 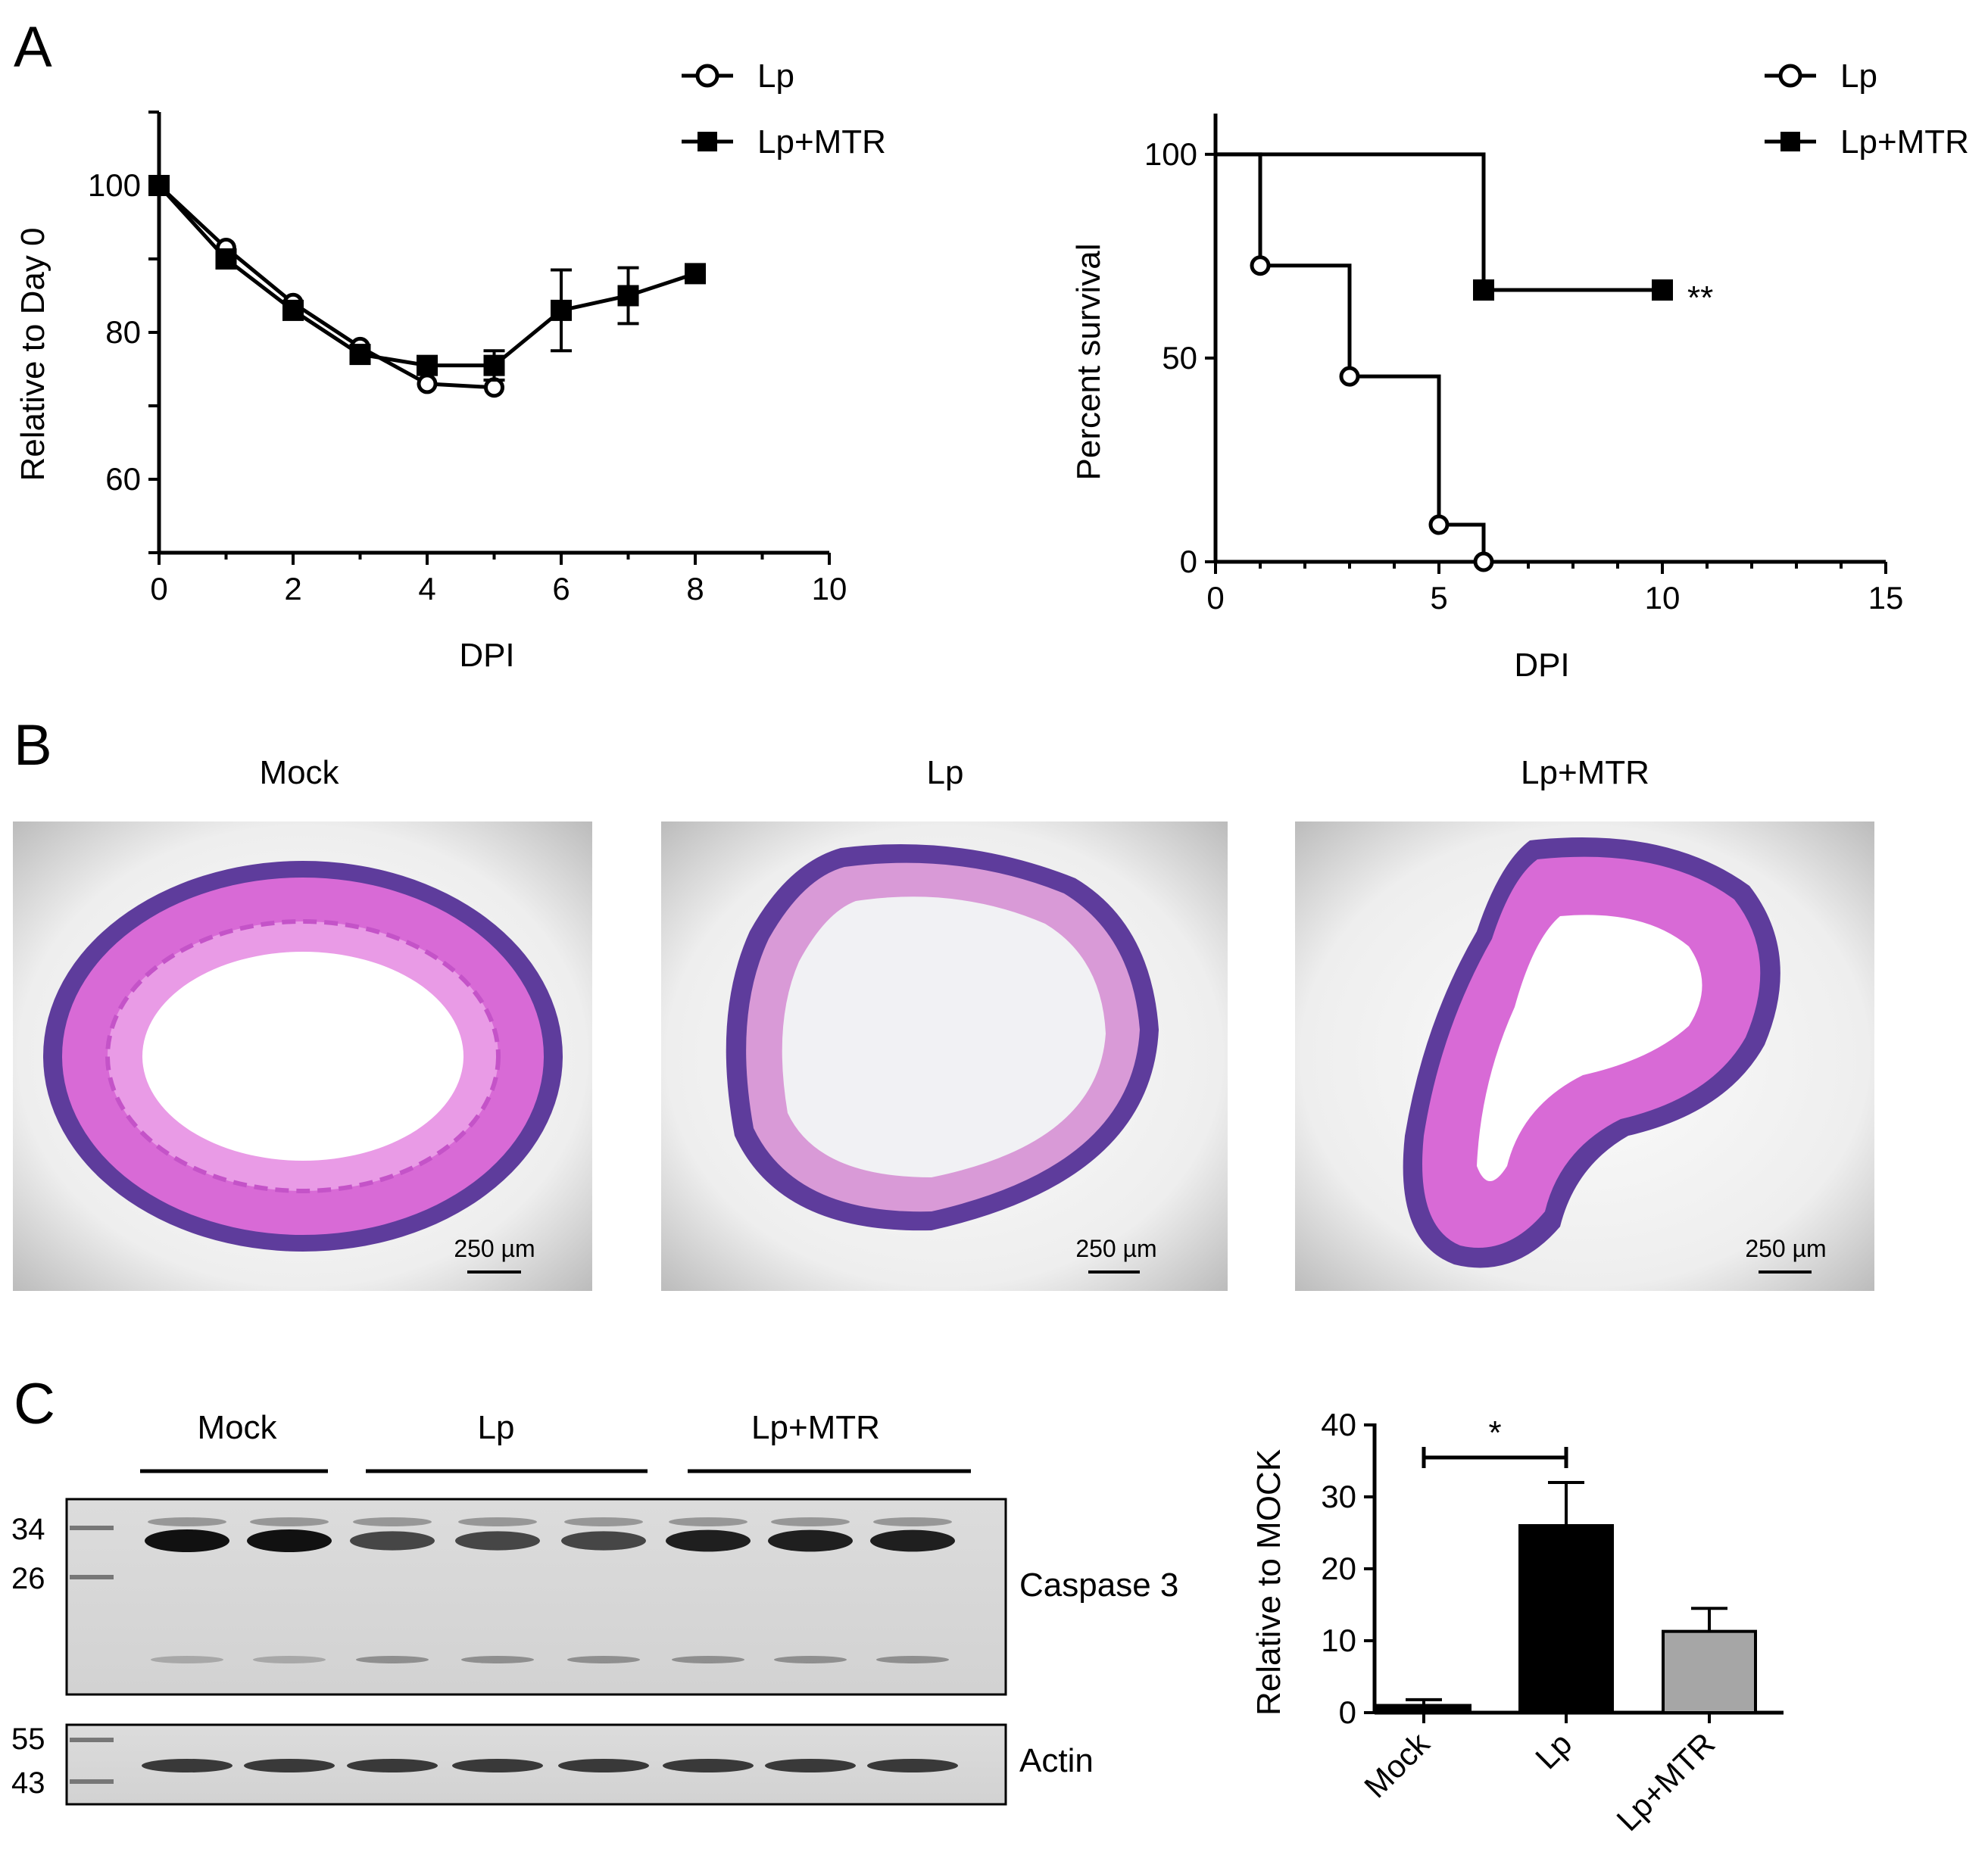 What do you see at coordinates (1904, 142) in the screenshot?
I see `legend-lpmtr-label: Lp+MTR` at bounding box center [1904, 142].